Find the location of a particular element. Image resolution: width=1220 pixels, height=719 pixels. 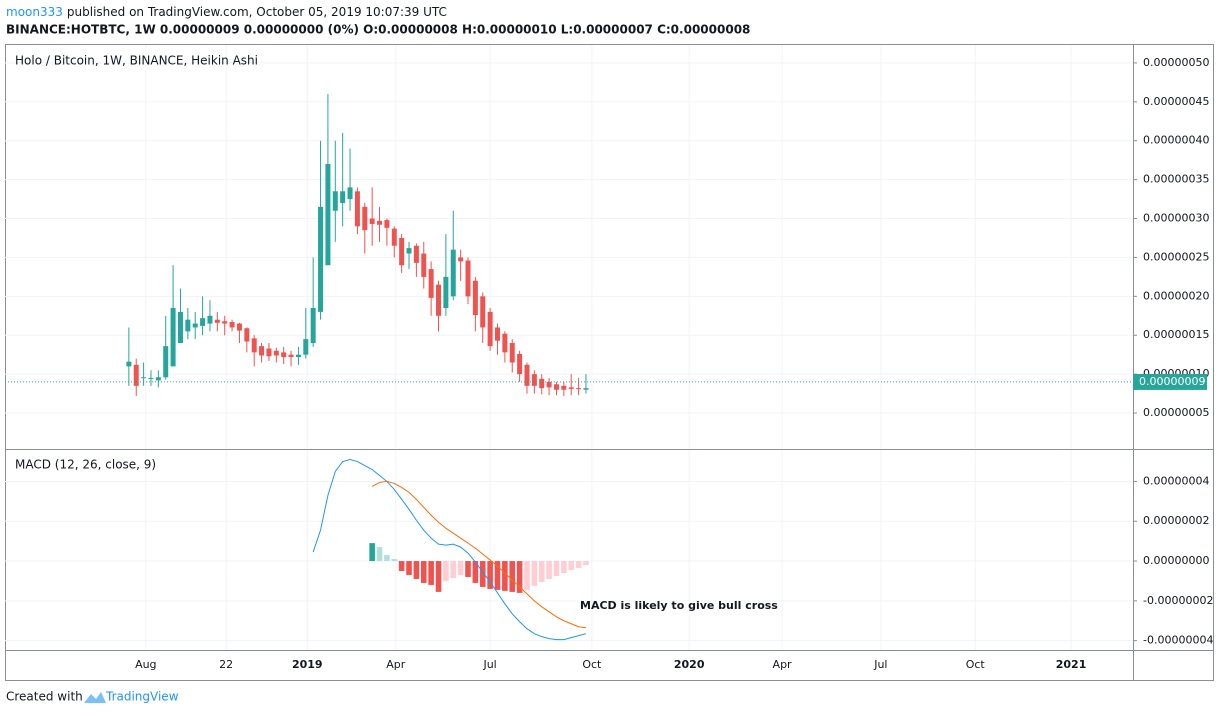

macd-line is located at coordinates (449, 550).